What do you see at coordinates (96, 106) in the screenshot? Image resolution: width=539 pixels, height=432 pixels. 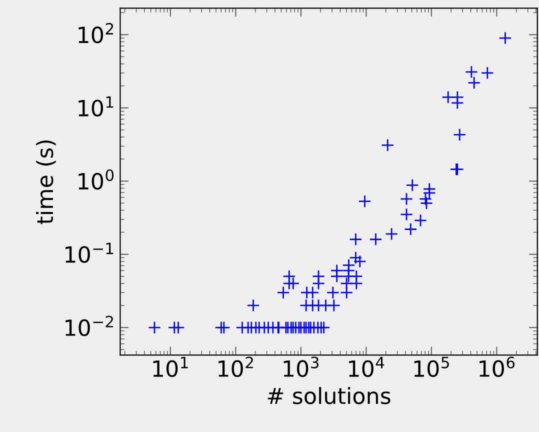 I see `y-tick-label: 10$^{1}$` at bounding box center [96, 106].